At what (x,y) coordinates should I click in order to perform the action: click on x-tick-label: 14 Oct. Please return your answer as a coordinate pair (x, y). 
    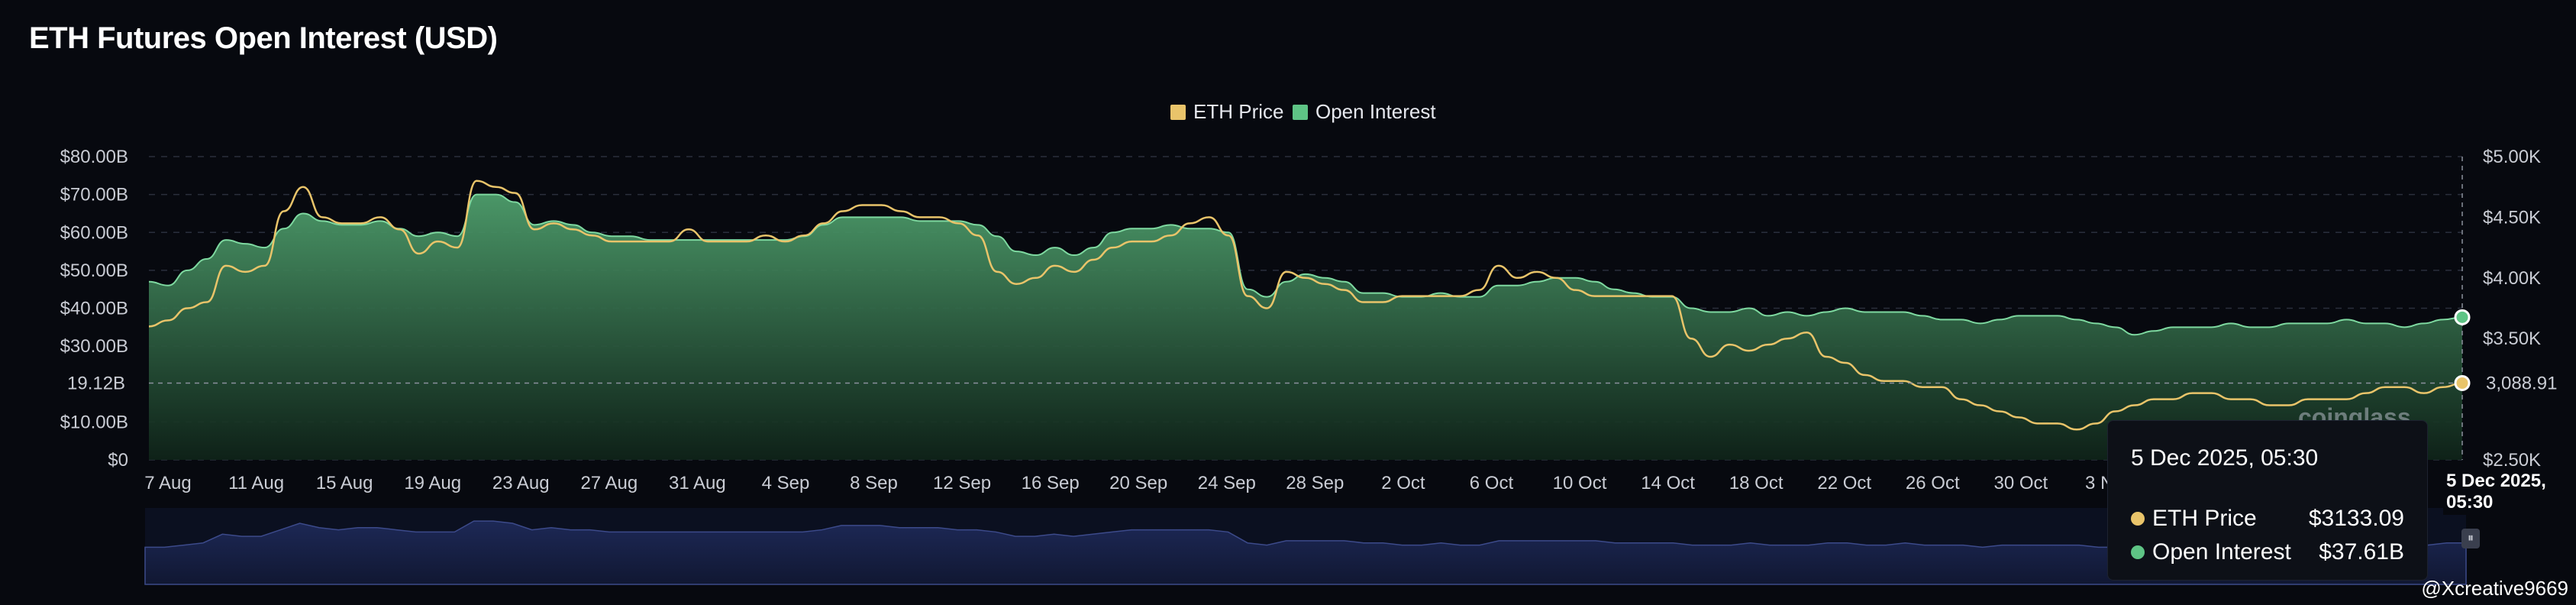
    Looking at the image, I should click on (1668, 483).